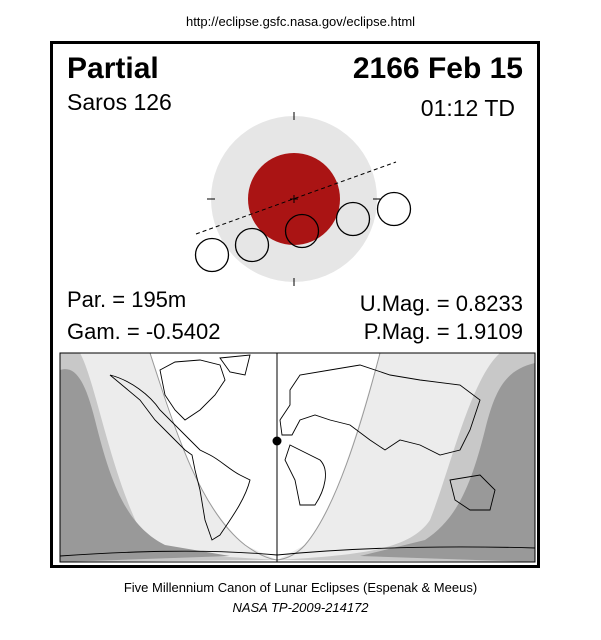  What do you see at coordinates (127, 299) in the screenshot?
I see `partial-duration: Par. = 195m` at bounding box center [127, 299].